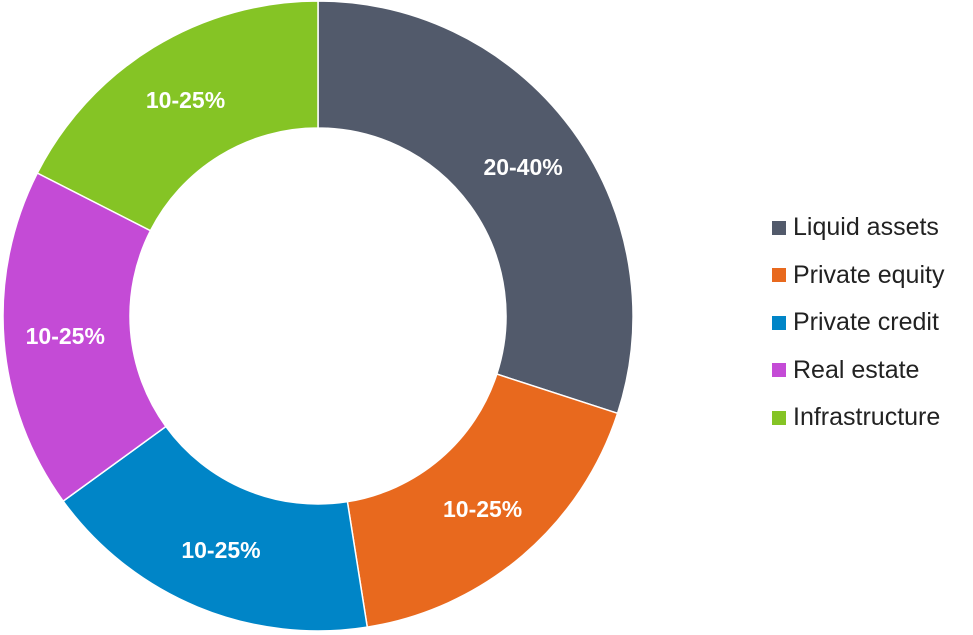 The height and width of the screenshot is (635, 973). I want to click on legend-item-private-equity: Private equity, so click(858, 276).